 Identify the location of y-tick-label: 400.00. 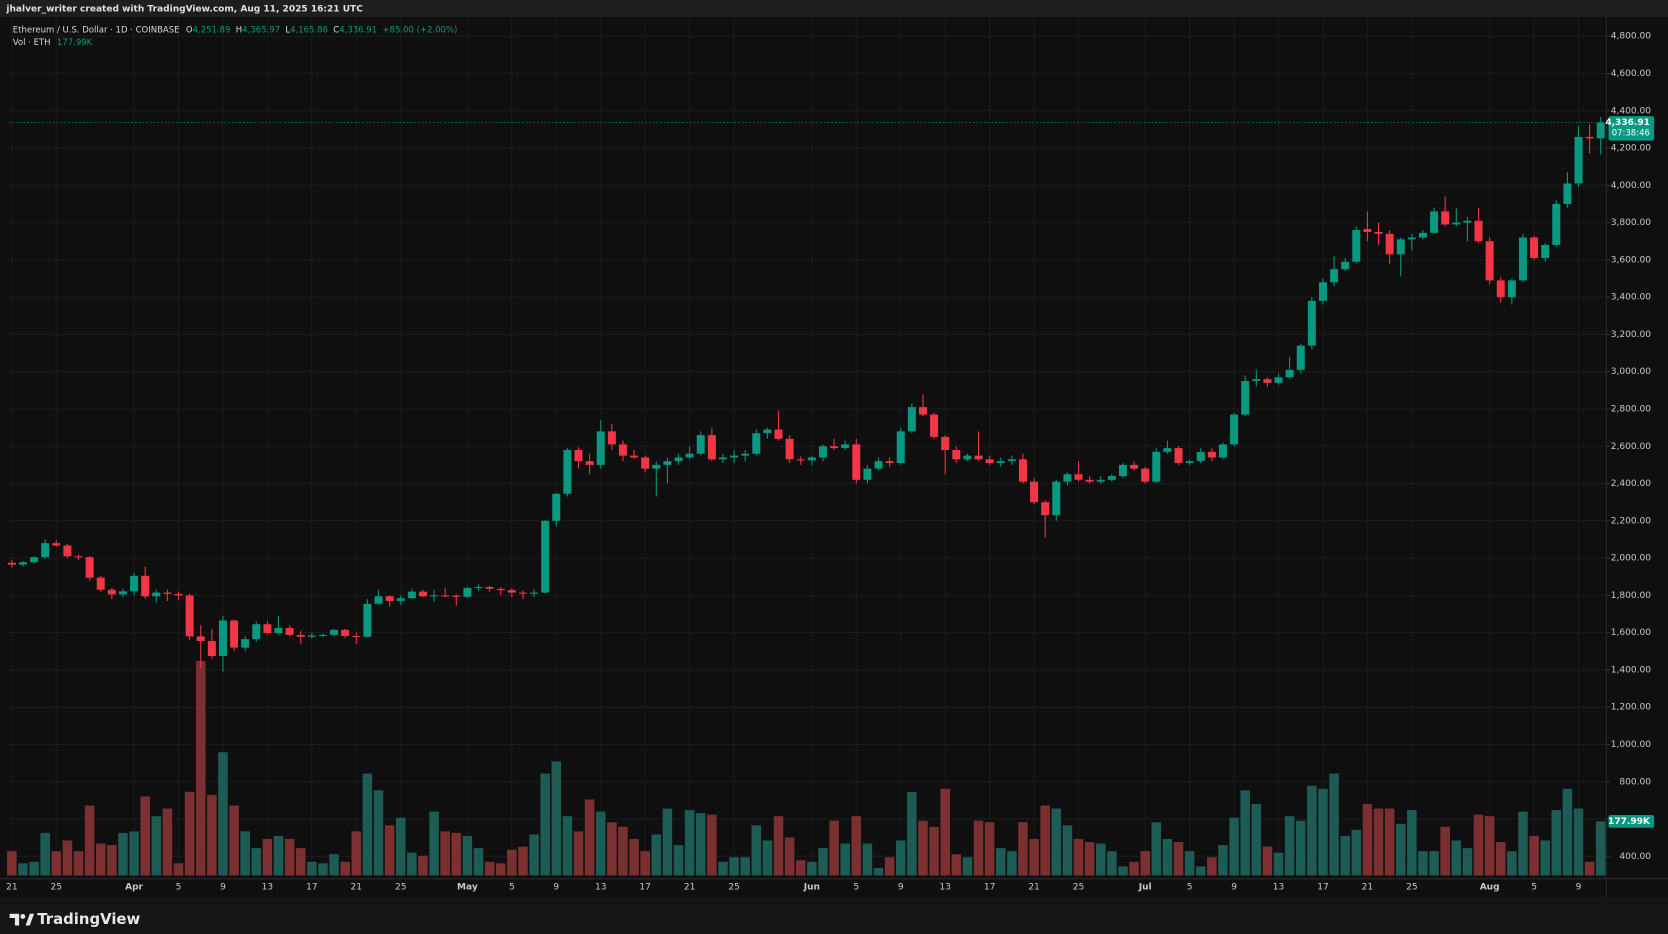
(1635, 857).